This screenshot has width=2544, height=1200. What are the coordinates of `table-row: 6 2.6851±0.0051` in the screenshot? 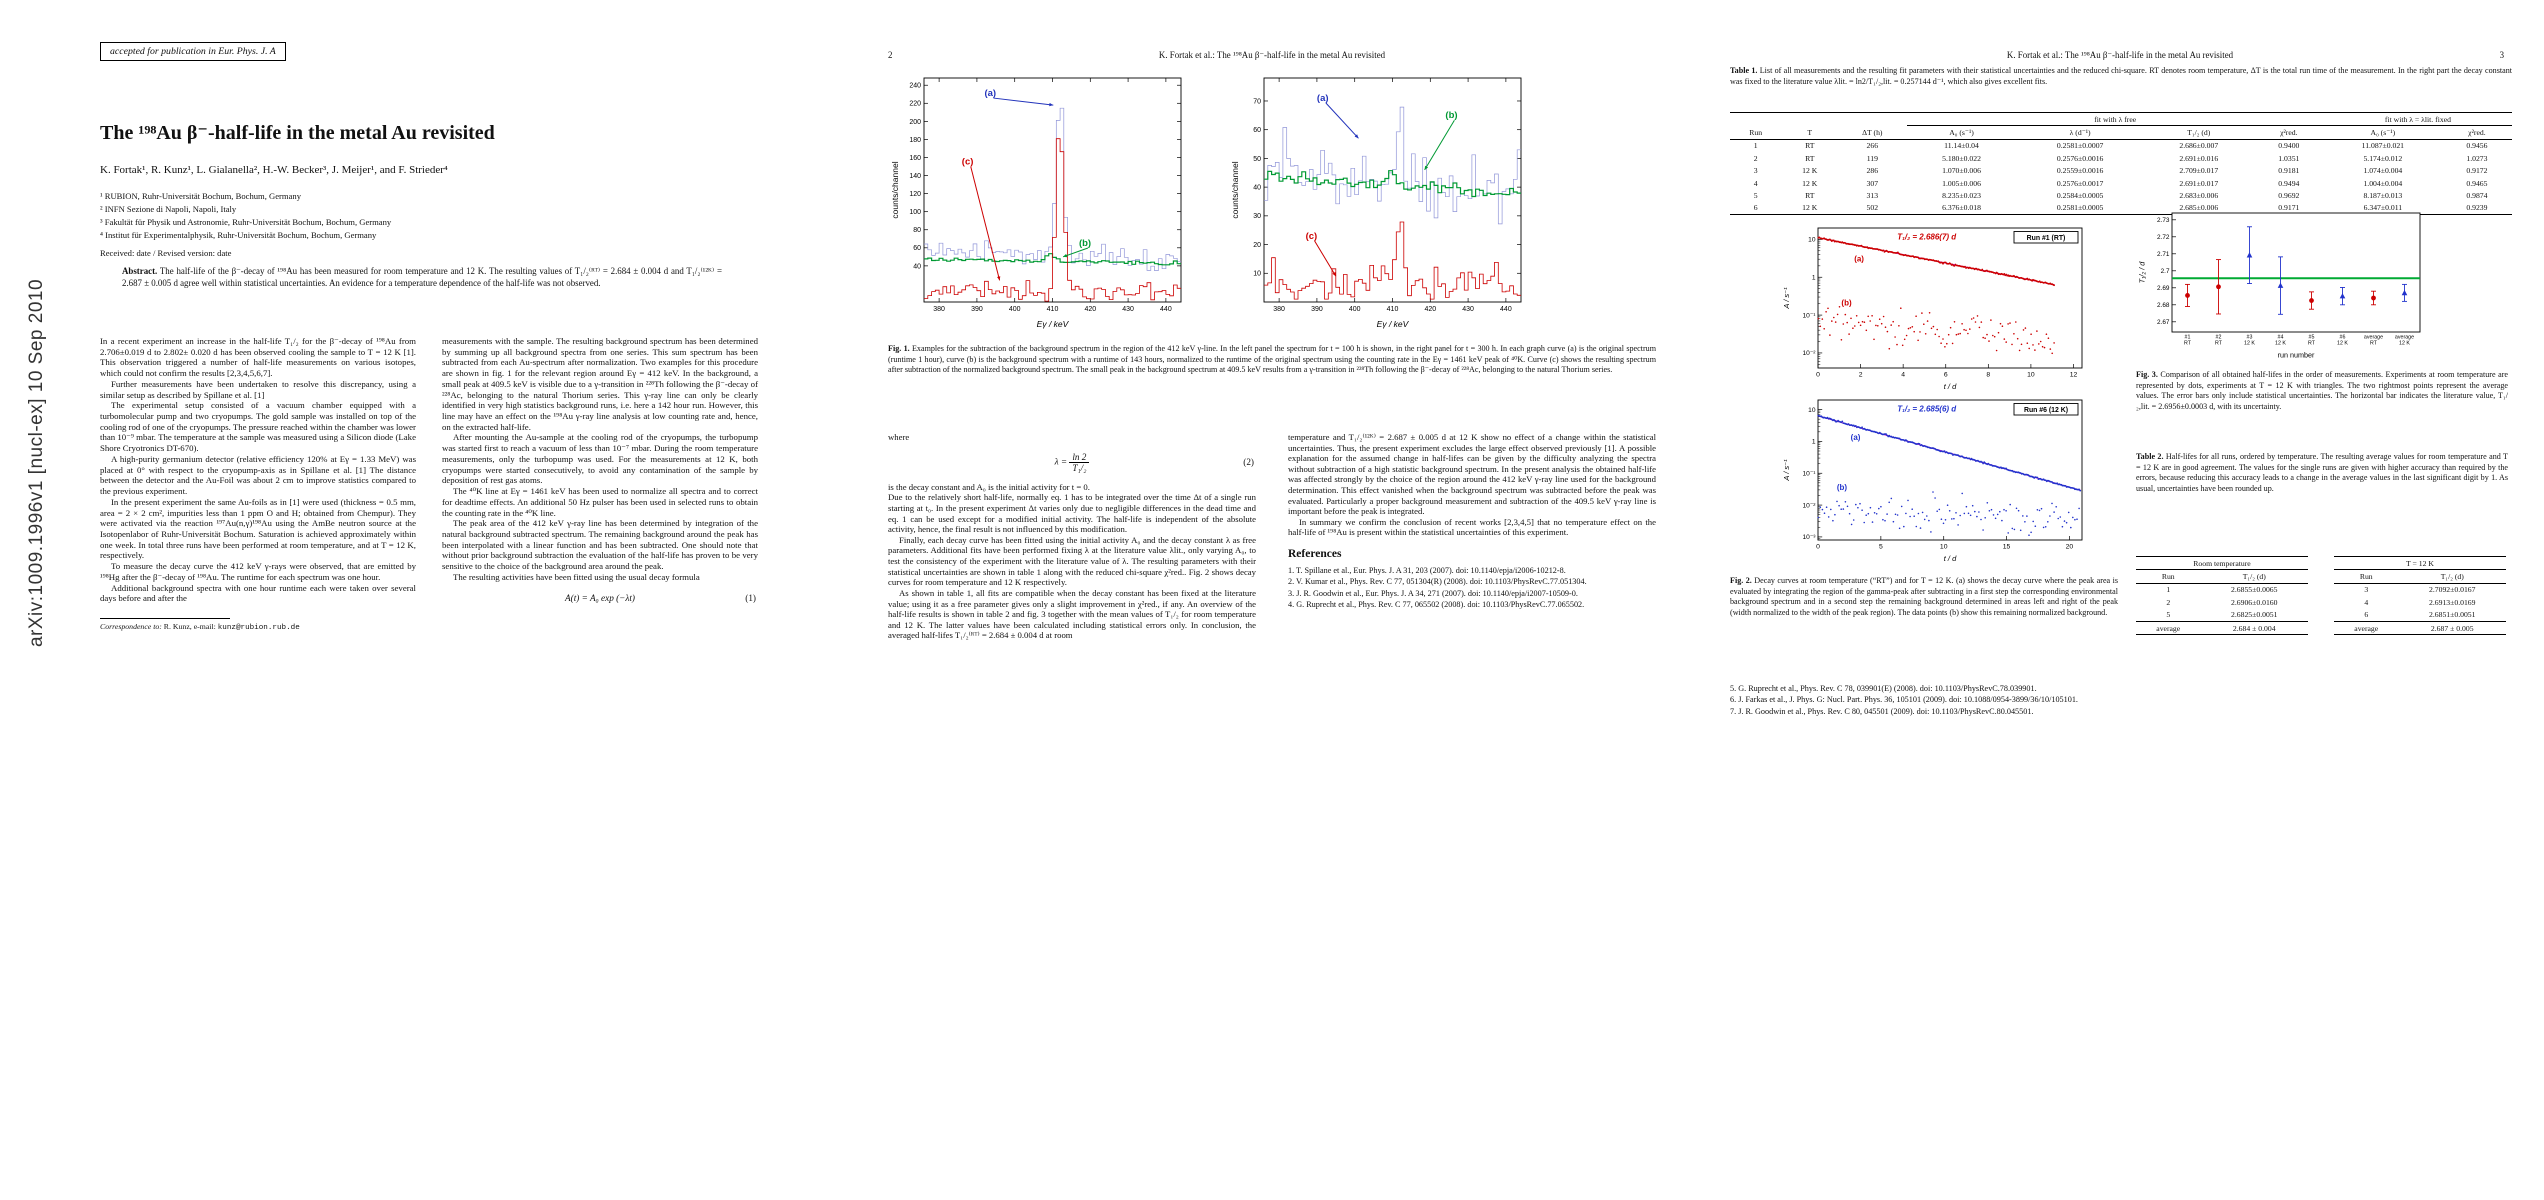 It's located at (2420, 615).